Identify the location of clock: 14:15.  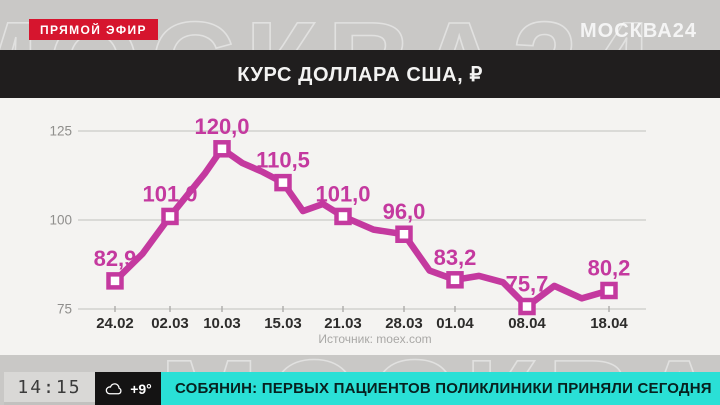
(49, 388).